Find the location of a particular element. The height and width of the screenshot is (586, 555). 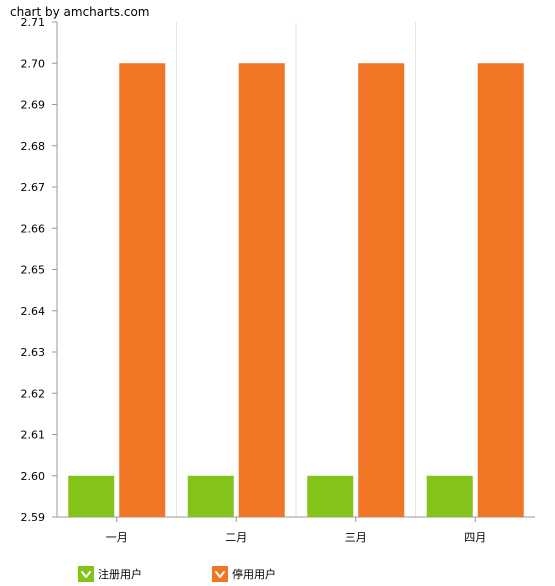

y-tick-label: 2.69 is located at coordinates (33, 105).